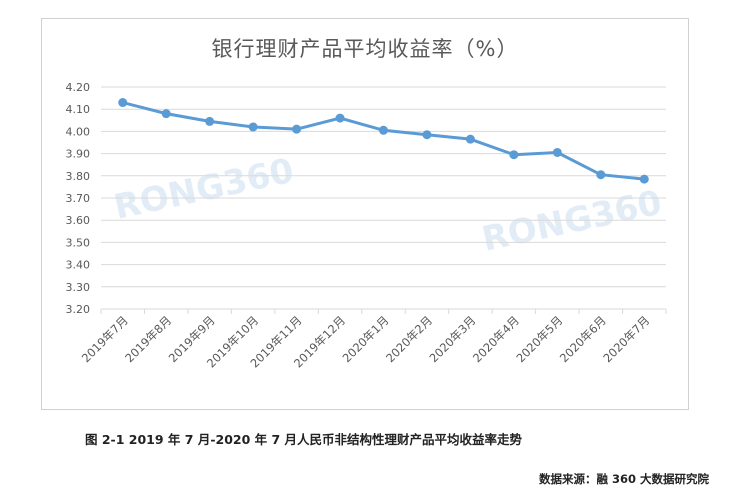 The height and width of the screenshot is (503, 739). Describe the element at coordinates (78, 87) in the screenshot. I see `y-tick-label: 4.20` at that location.